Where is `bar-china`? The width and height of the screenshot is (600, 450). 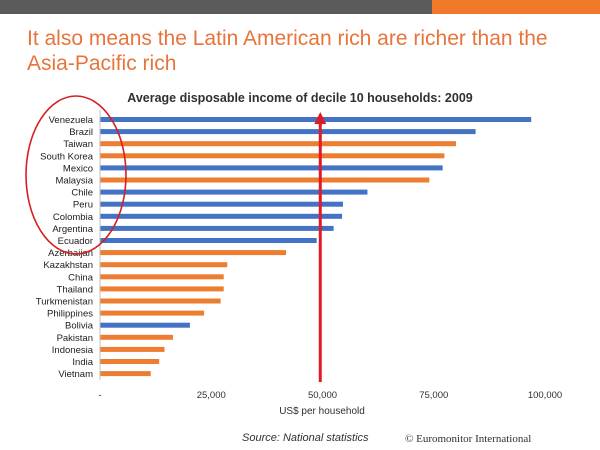 bar-china is located at coordinates (162, 277).